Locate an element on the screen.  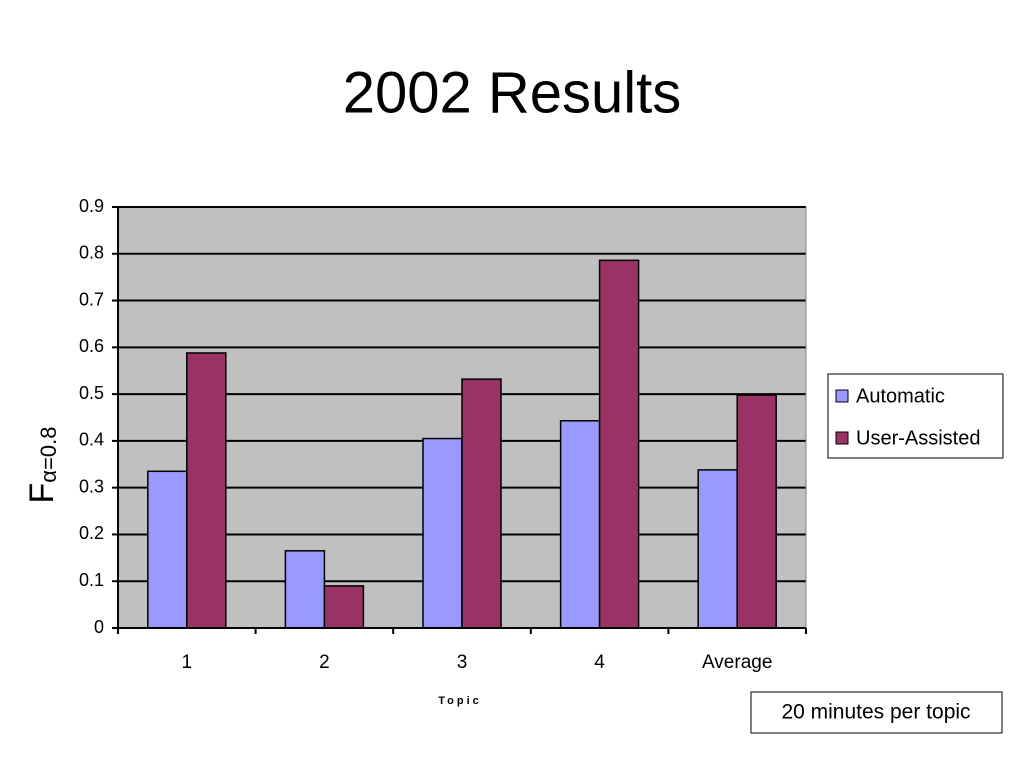
y-tick-label: 0.4 is located at coordinates (91, 440).